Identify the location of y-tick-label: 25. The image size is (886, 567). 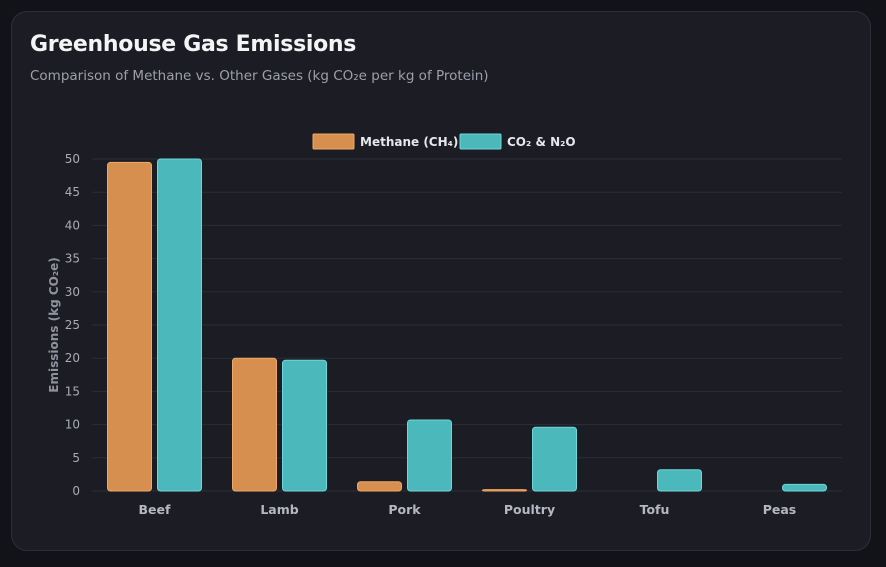
(72, 325).